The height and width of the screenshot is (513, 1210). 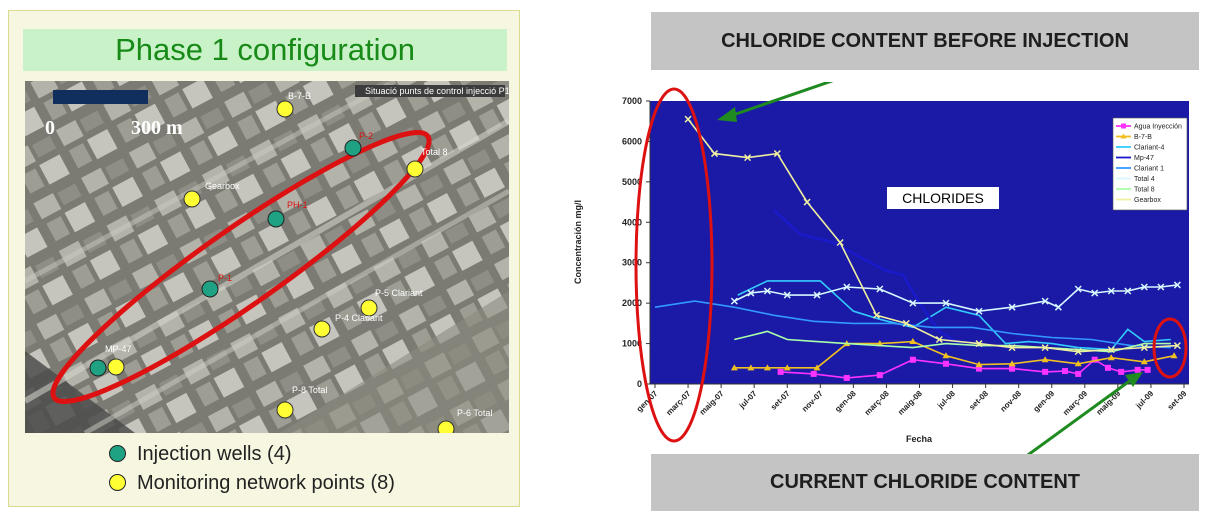 What do you see at coordinates (265, 50) in the screenshot?
I see `panel-title: Phase 1 configuration` at bounding box center [265, 50].